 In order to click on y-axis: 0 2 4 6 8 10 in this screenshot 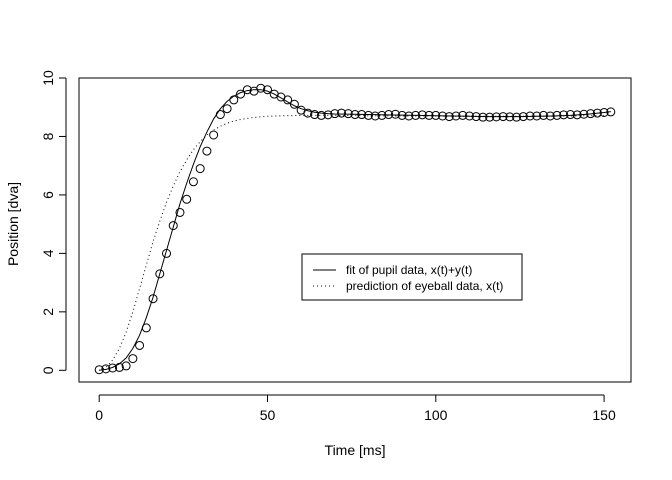, I will do `click(53, 222)`.